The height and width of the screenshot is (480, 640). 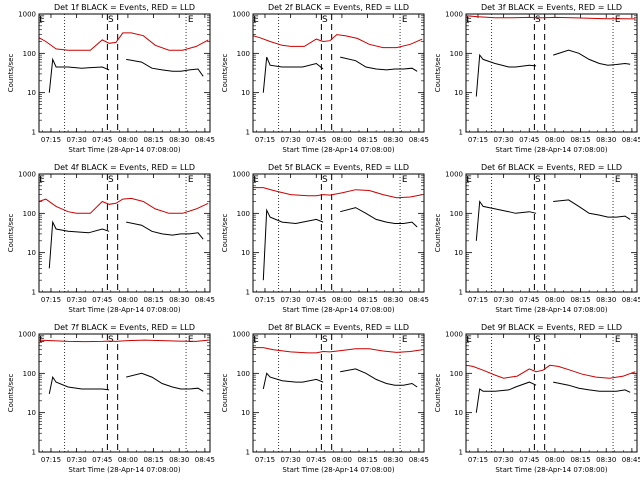 I want to click on chart-title: Det 9f BLACK = Events, RED = LLD, so click(x=551, y=327).